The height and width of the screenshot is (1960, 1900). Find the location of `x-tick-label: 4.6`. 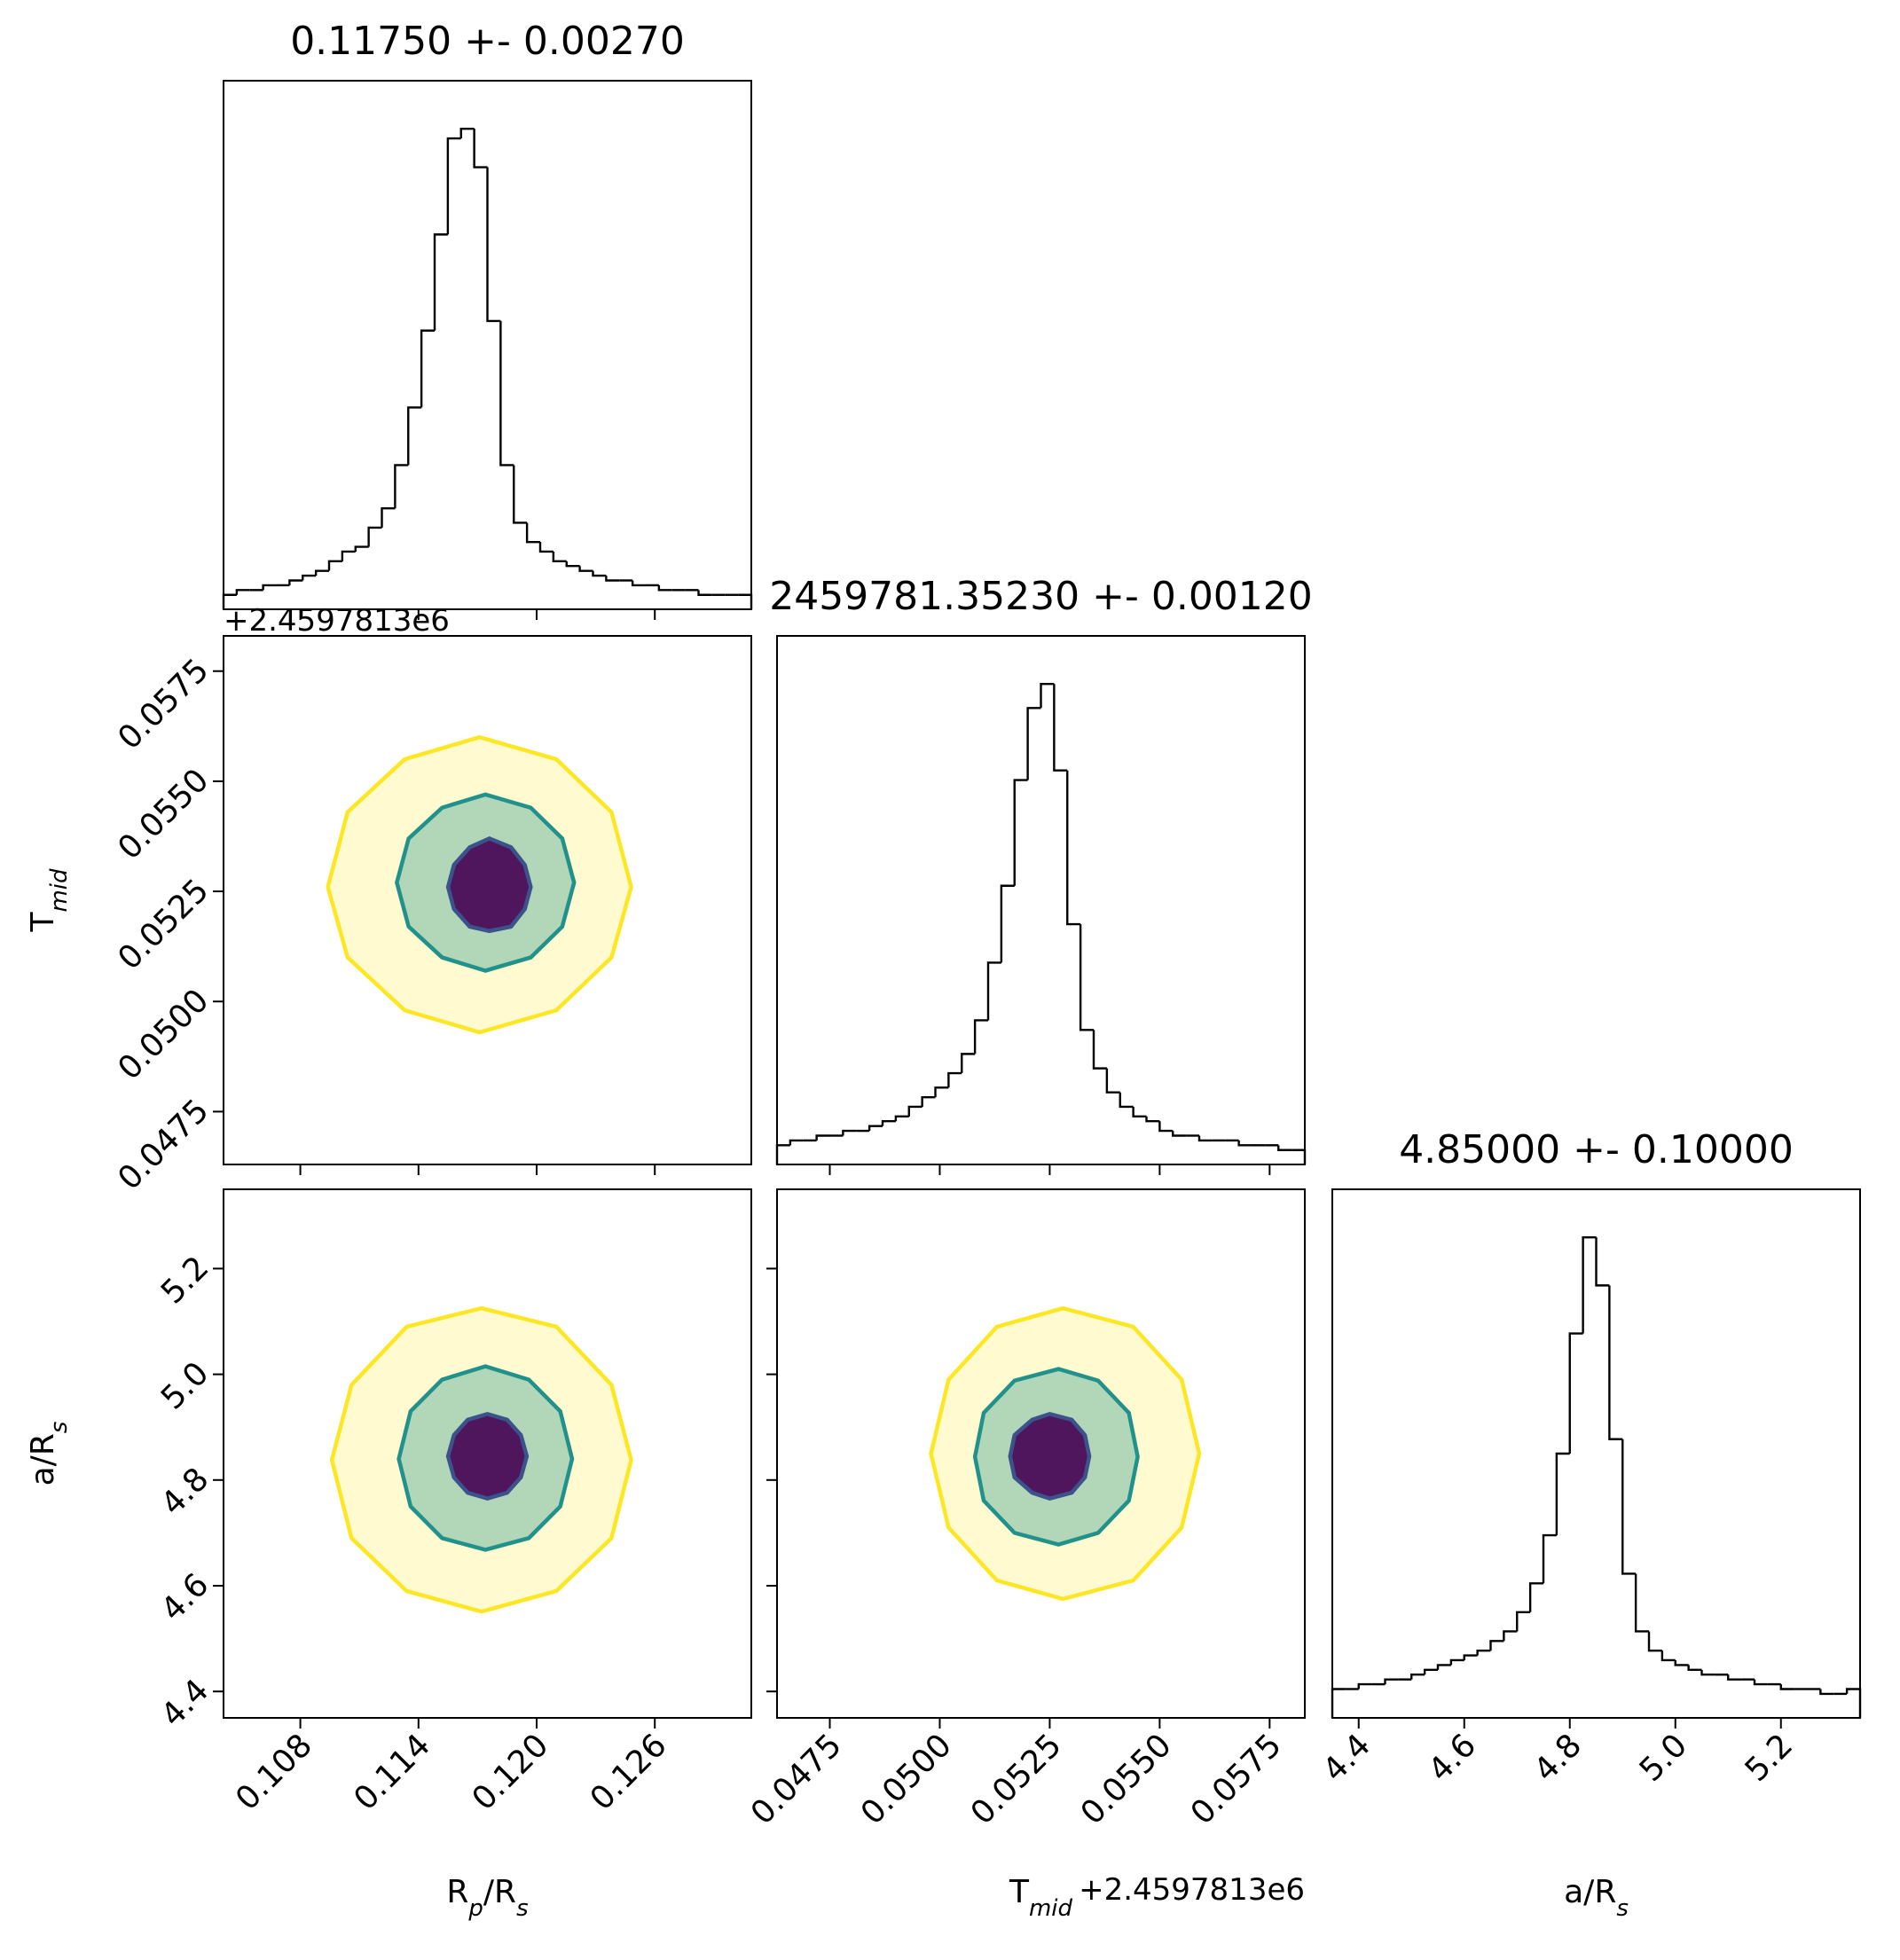

x-tick-label: 4.6 is located at coordinates (1452, 1757).